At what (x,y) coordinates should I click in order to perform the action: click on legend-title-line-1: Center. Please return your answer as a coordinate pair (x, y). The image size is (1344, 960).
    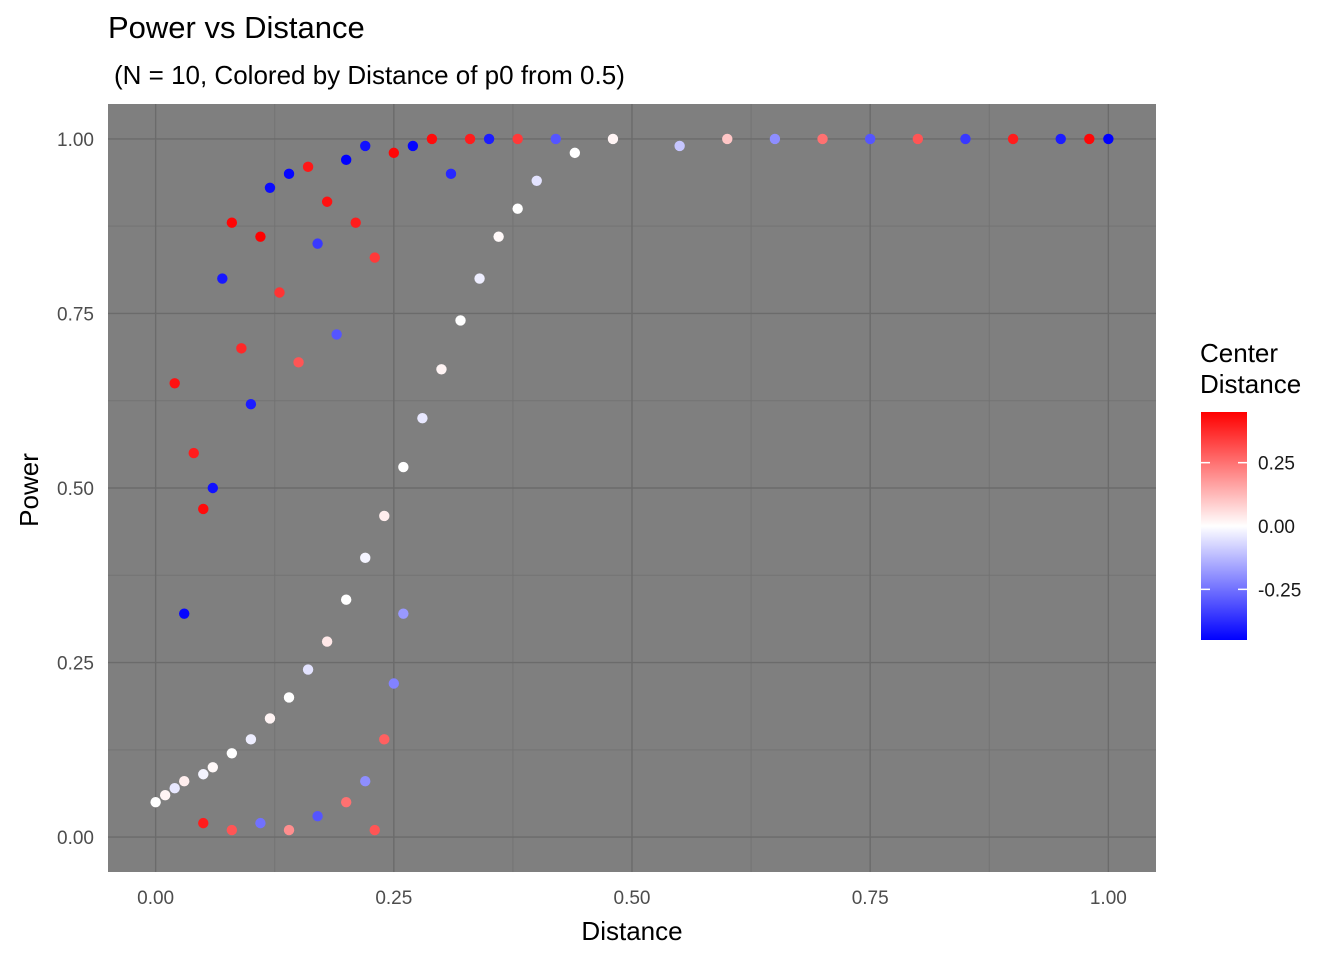
    Looking at the image, I should click on (1239, 353).